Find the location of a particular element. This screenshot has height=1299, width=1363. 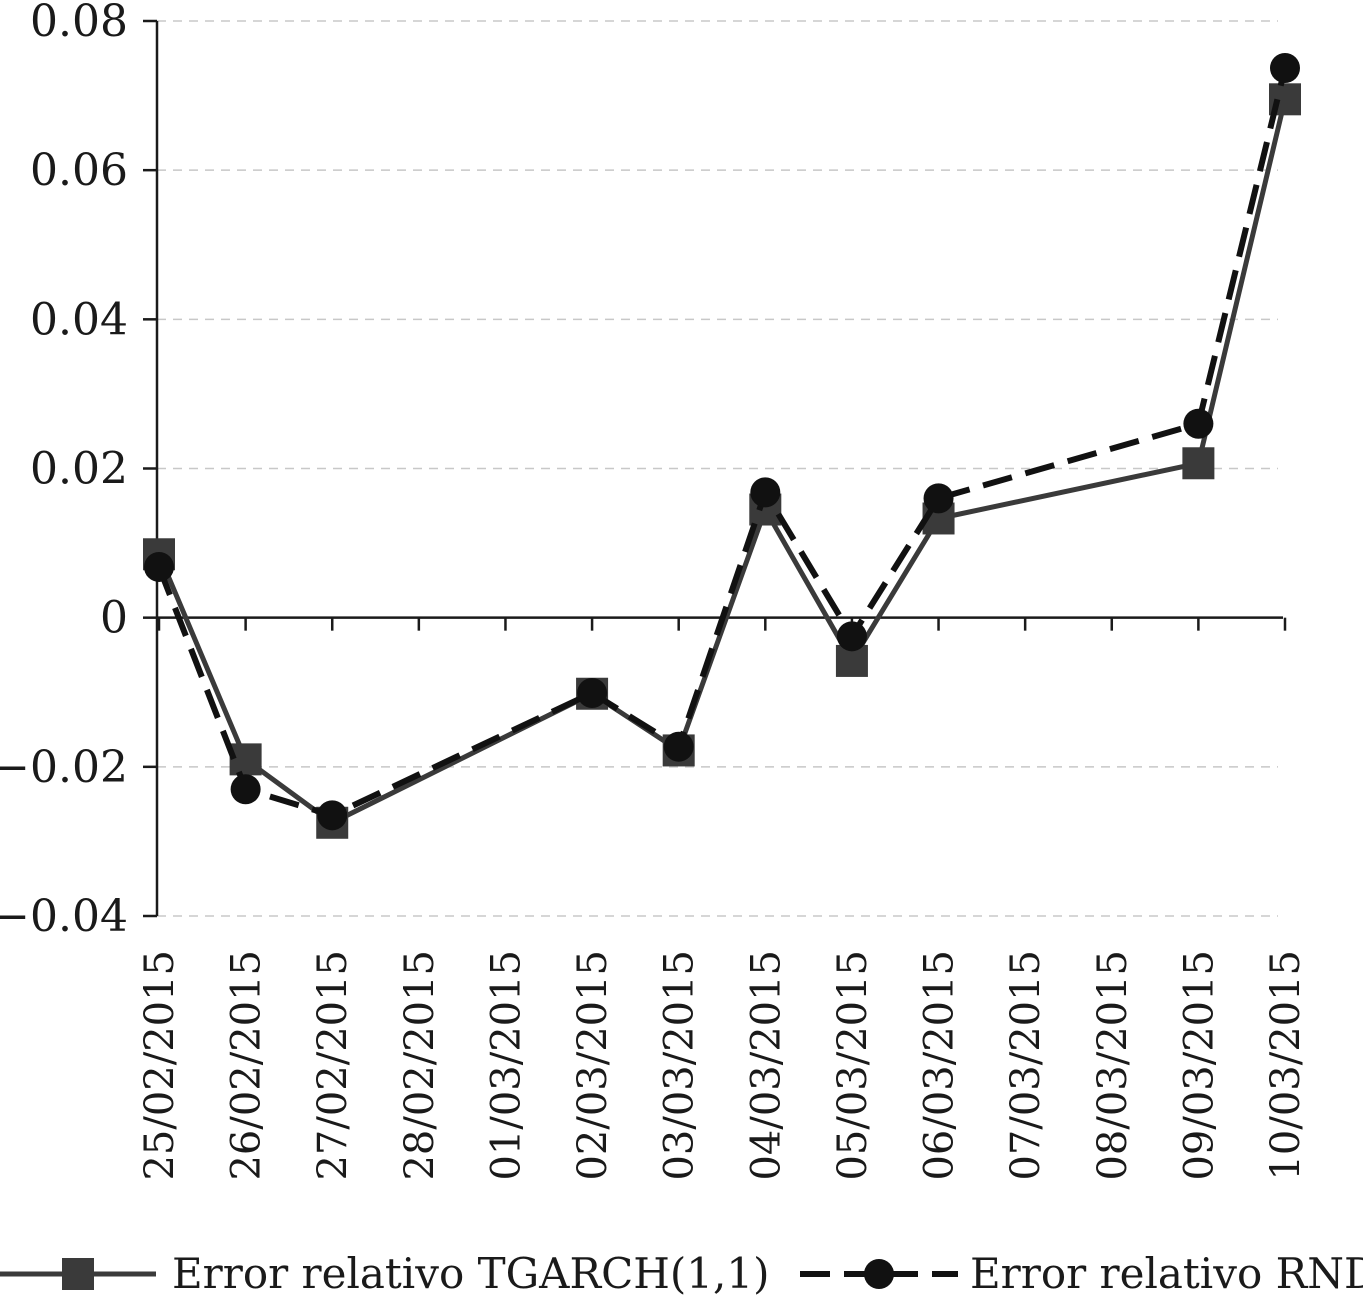

legend-label: Error relativo RND is located at coordinates (1166, 1273).